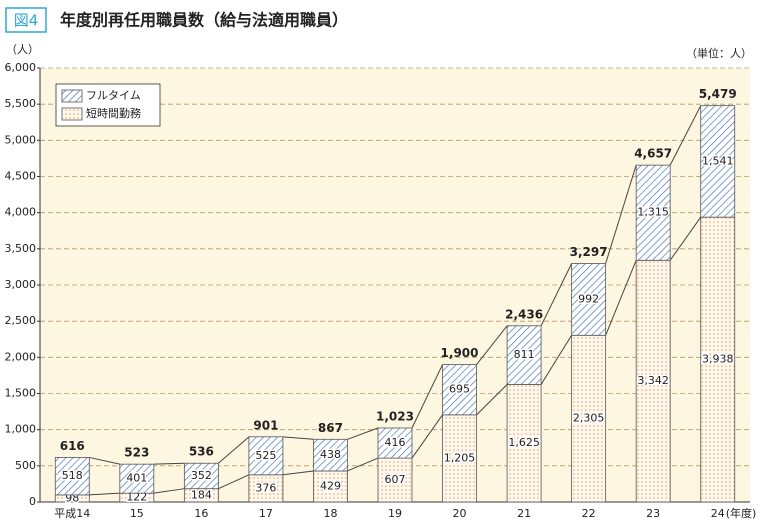 Image resolution: width=760 pixels, height=526 pixels. Describe the element at coordinates (21, 429) in the screenshot. I see `y-tick-label: 1,000` at that location.